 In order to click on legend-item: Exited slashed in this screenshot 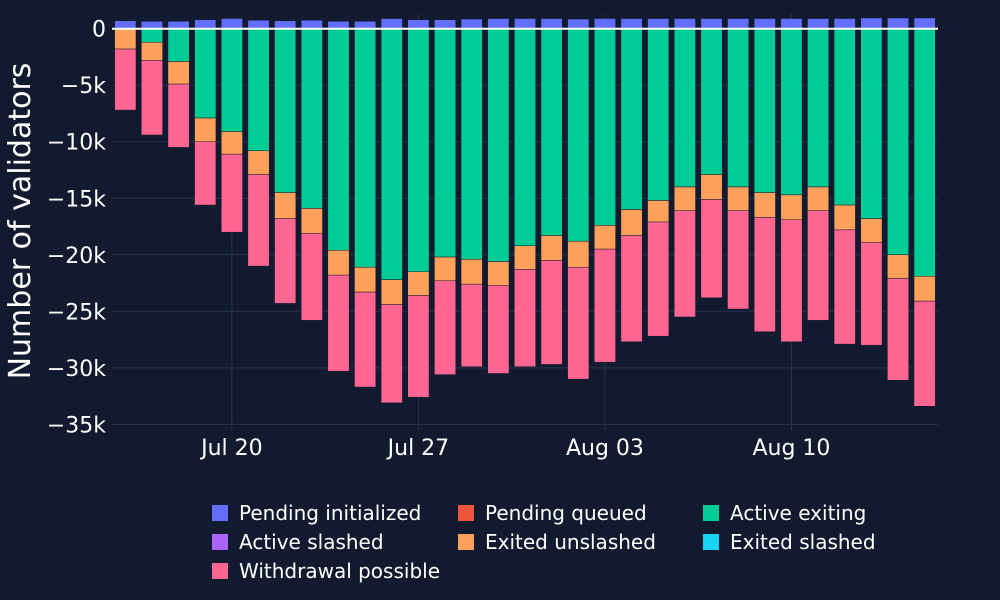, I will do `click(789, 542)`.